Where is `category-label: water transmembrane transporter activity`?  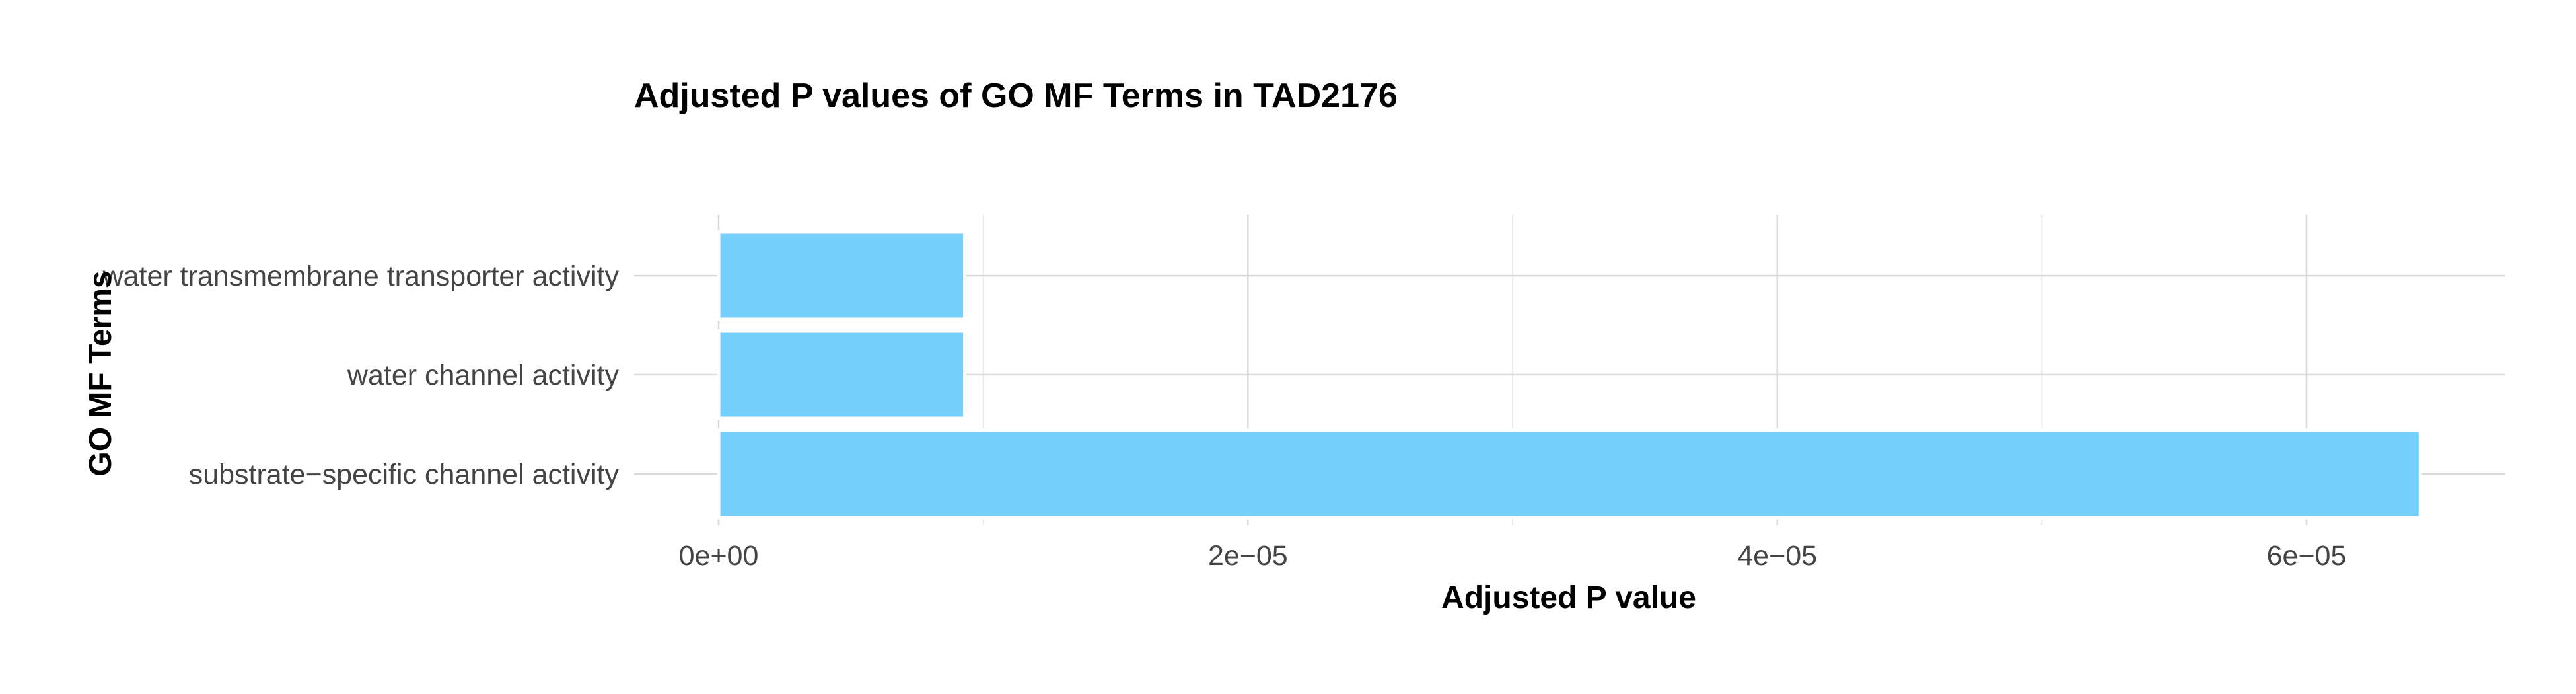 category-label: water transmembrane transporter activity is located at coordinates (361, 276).